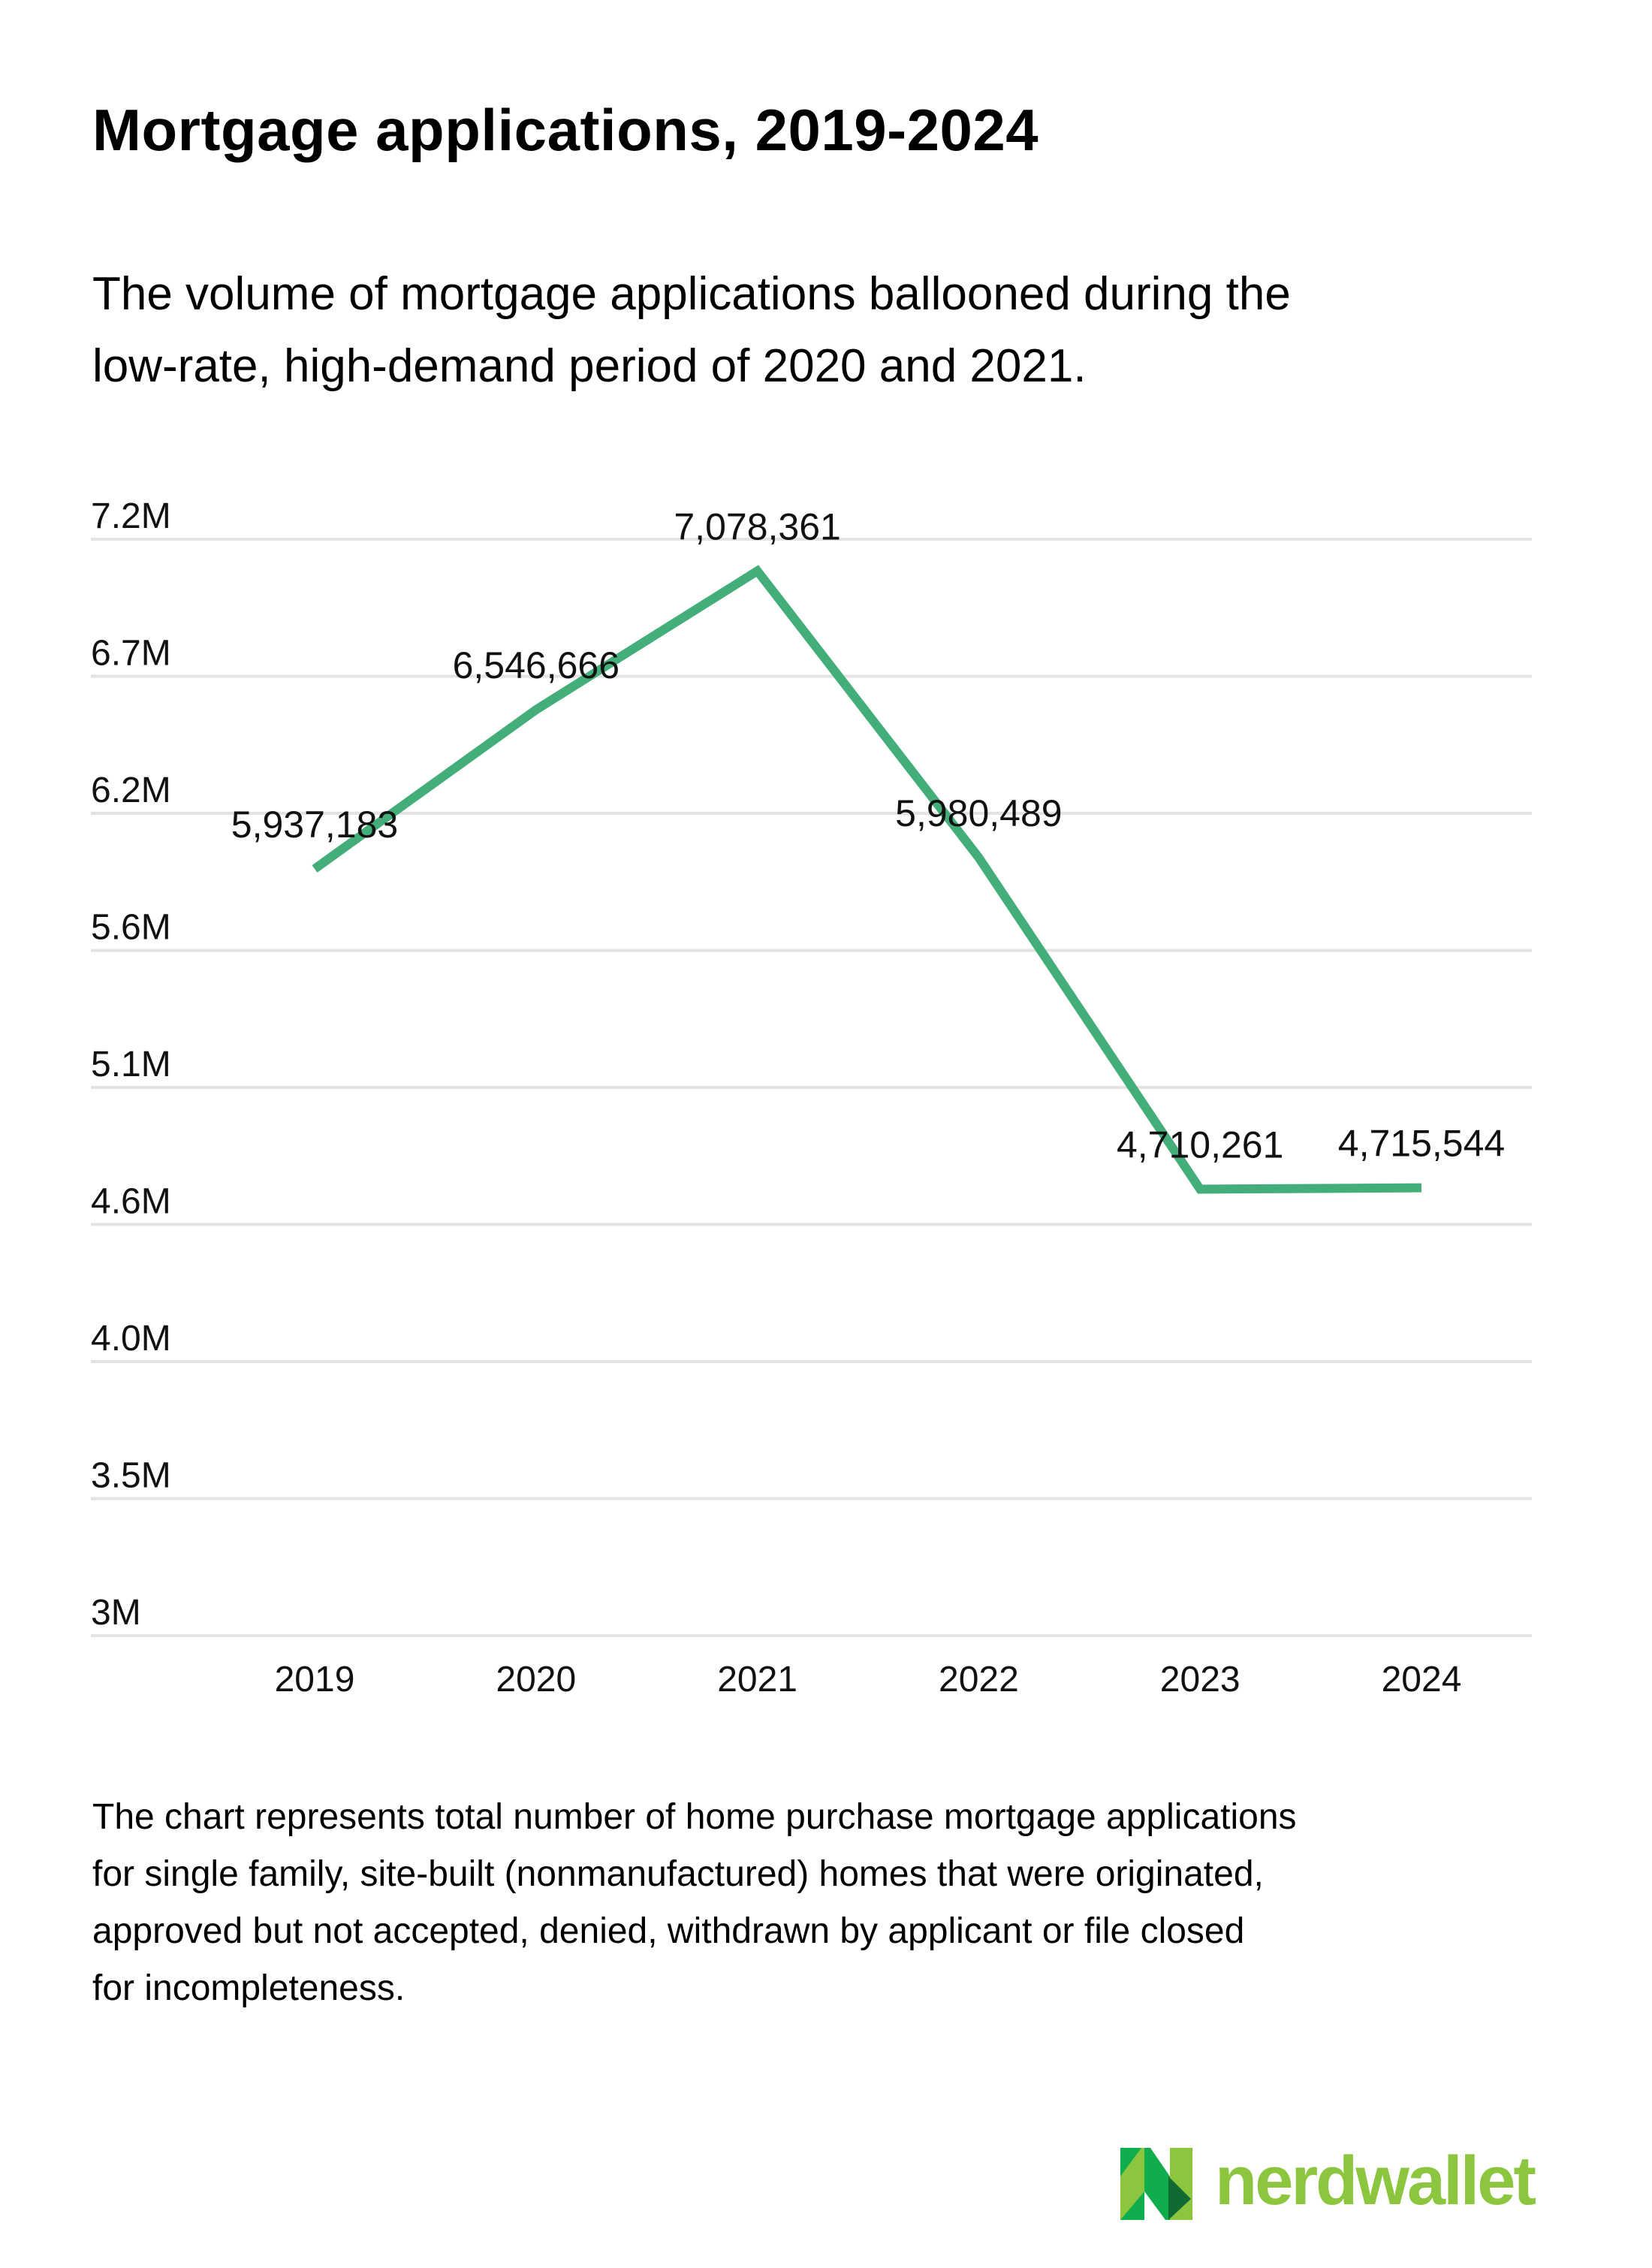 The width and height of the screenshot is (1652, 2268). What do you see at coordinates (757, 526) in the screenshot?
I see `data-label: 7,078,361` at bounding box center [757, 526].